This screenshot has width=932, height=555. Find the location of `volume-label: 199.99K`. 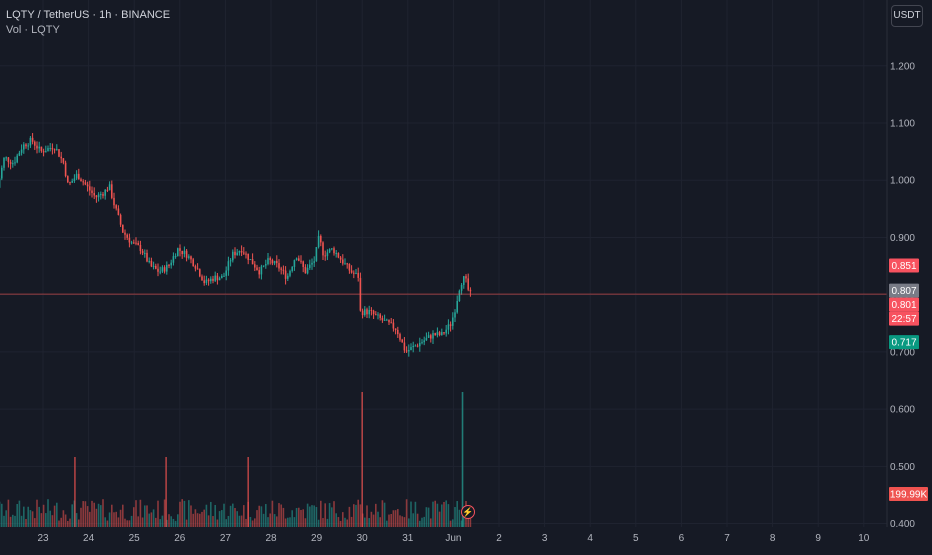

volume-label: 199.99K is located at coordinates (909, 495).